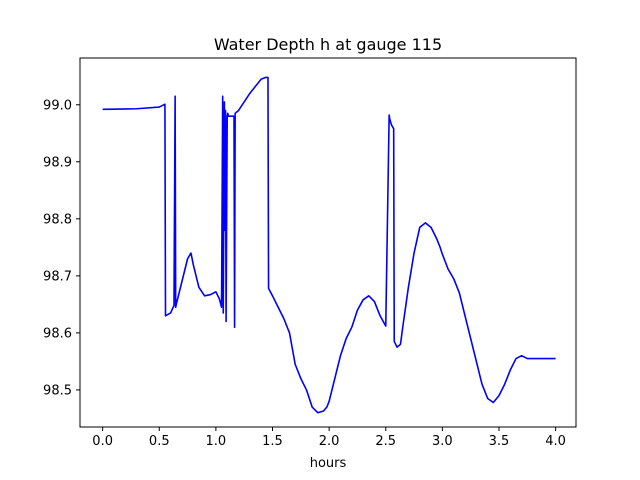 The width and height of the screenshot is (640, 480). Describe the element at coordinates (102, 441) in the screenshot. I see `x-tick-label: 0.0` at that location.